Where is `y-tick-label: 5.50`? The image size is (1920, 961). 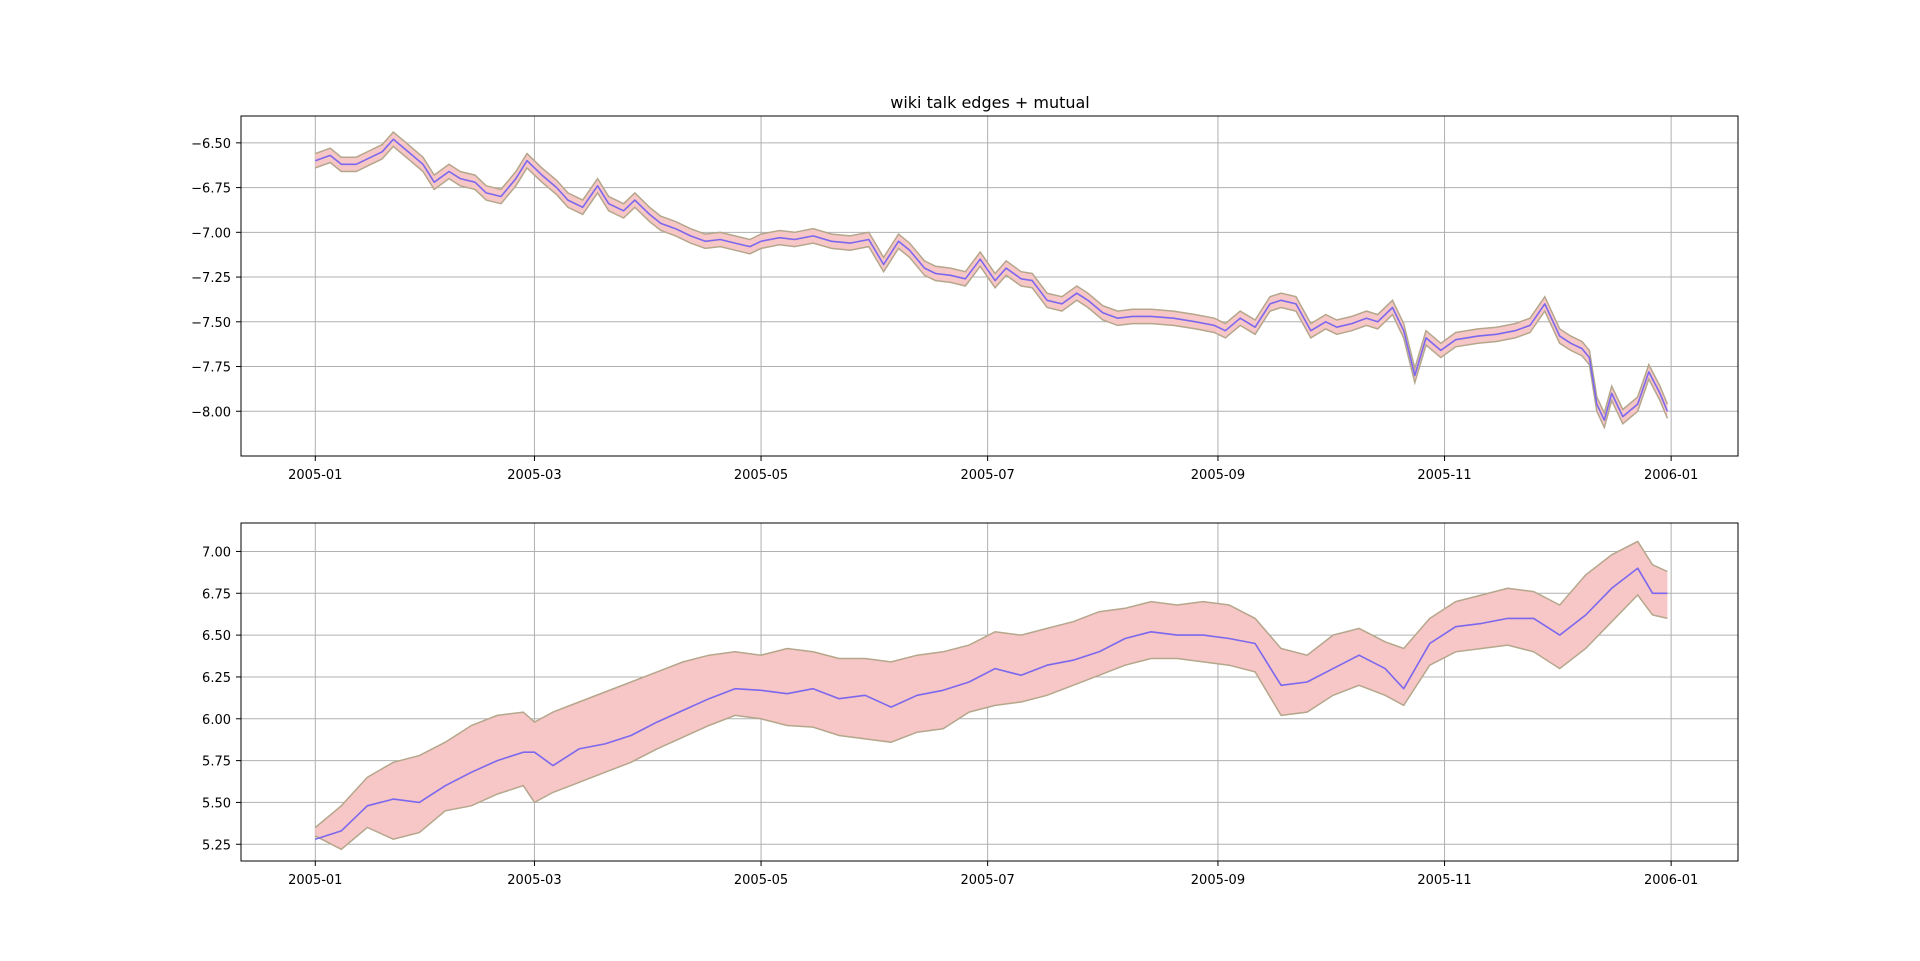 y-tick-label: 5.50 is located at coordinates (216, 803).